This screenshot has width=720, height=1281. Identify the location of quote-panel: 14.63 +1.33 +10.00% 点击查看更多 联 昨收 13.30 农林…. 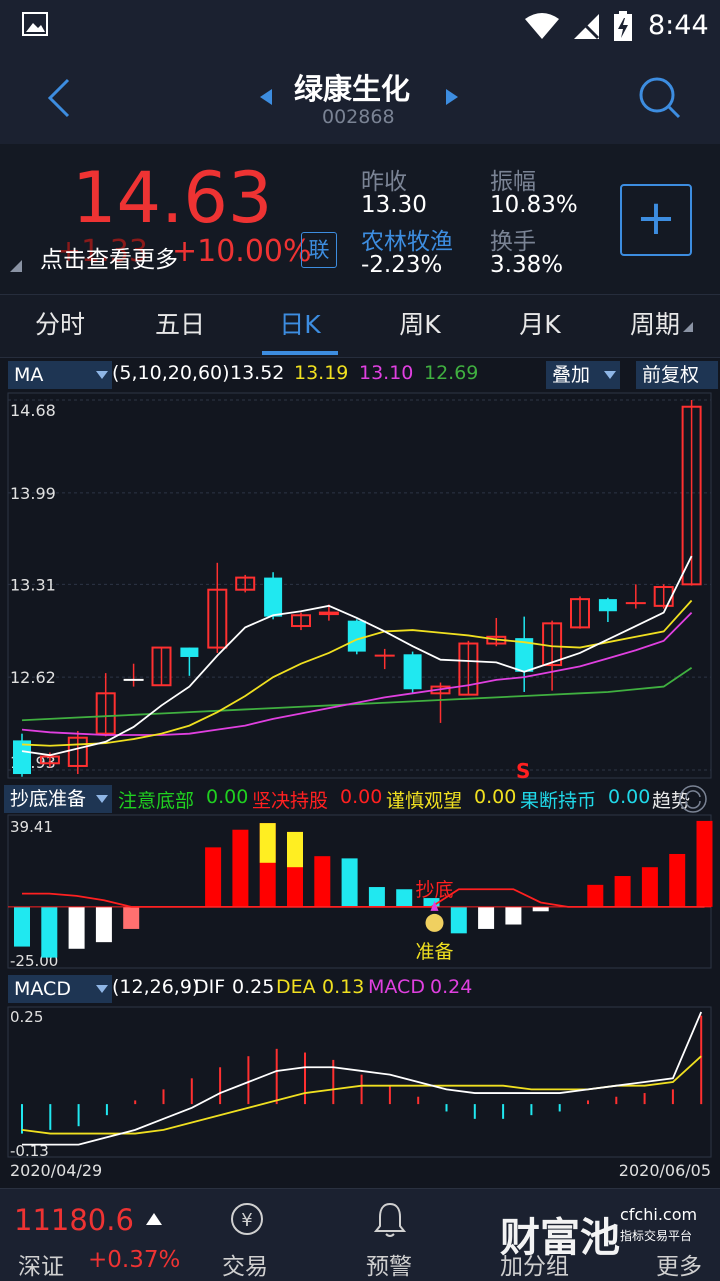
(360, 219).